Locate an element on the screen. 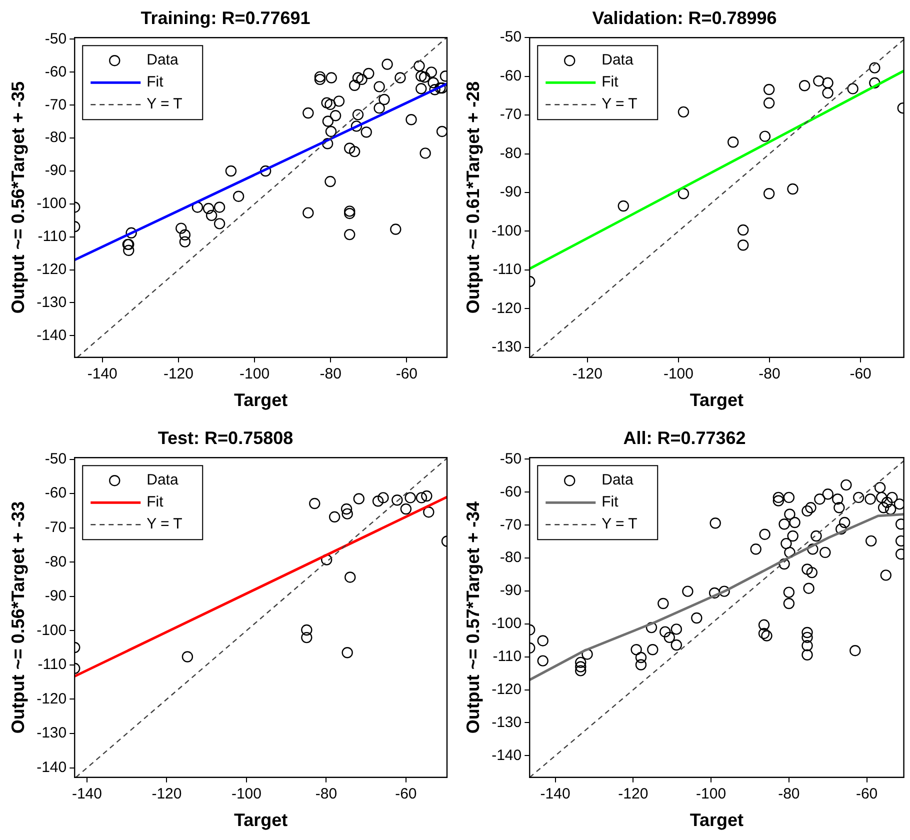 Image resolution: width=910 pixels, height=840 pixels. y-axis-title: Output ~= 0.56*Target + -33 is located at coordinates (18, 617).